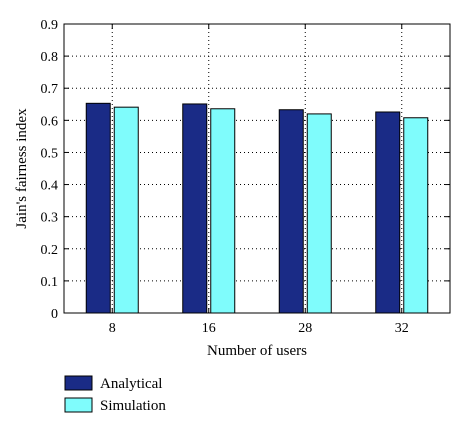 The height and width of the screenshot is (428, 474). What do you see at coordinates (305, 328) in the screenshot?
I see `x-tick-label: 28` at bounding box center [305, 328].